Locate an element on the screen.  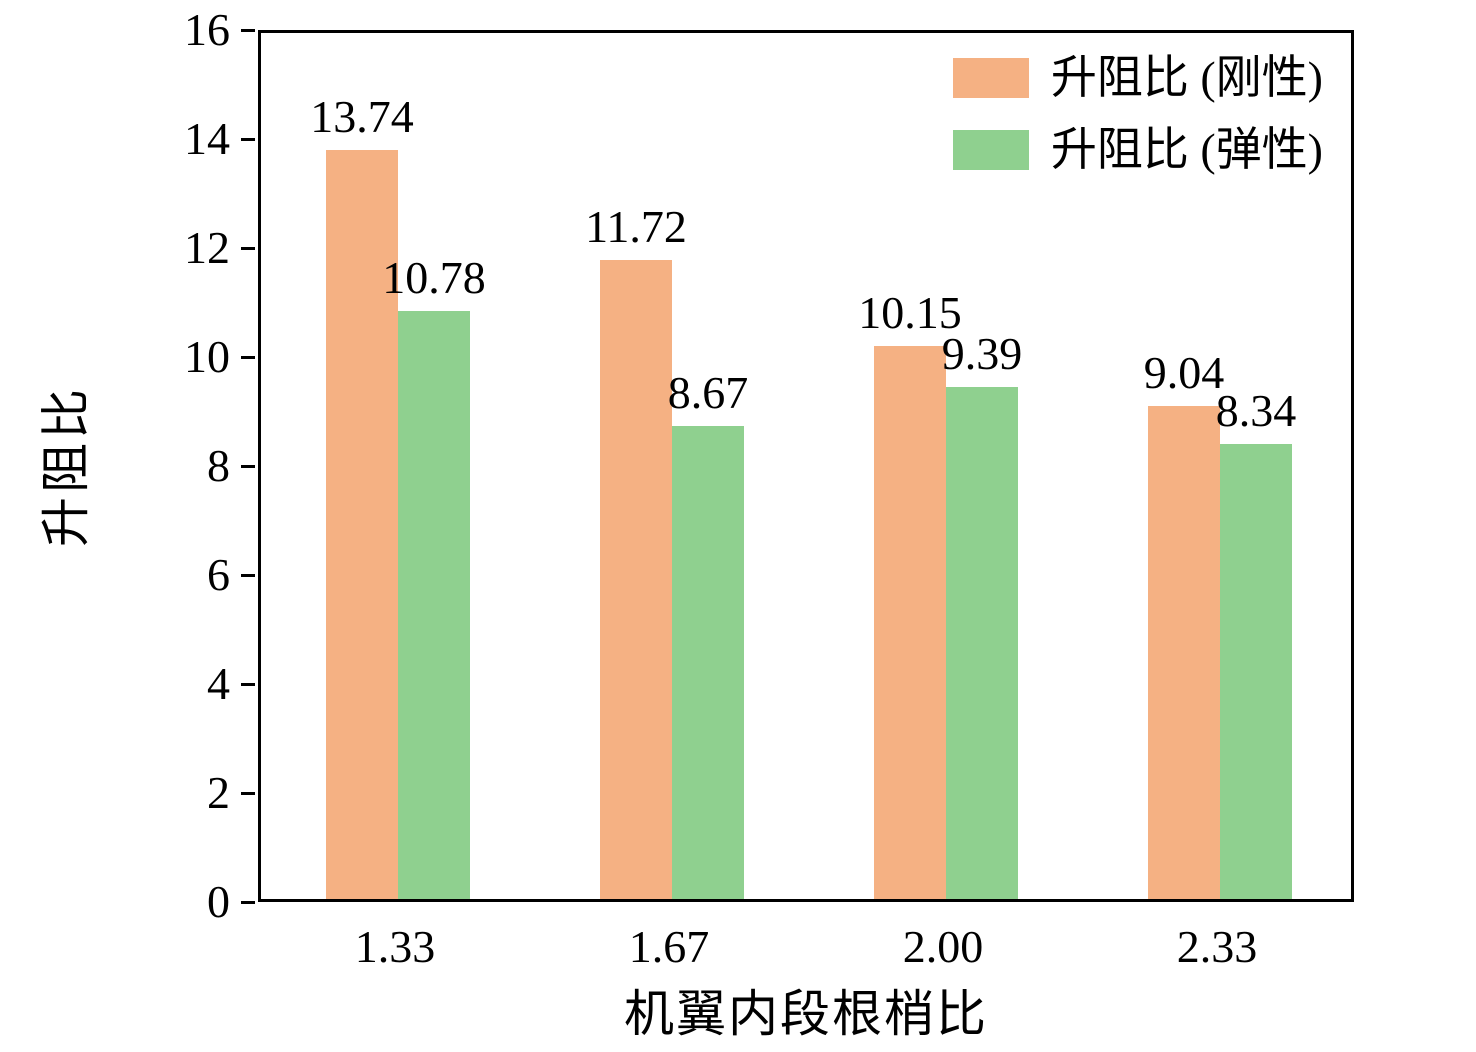
bar-rigid-1.67 is located at coordinates (636, 579).